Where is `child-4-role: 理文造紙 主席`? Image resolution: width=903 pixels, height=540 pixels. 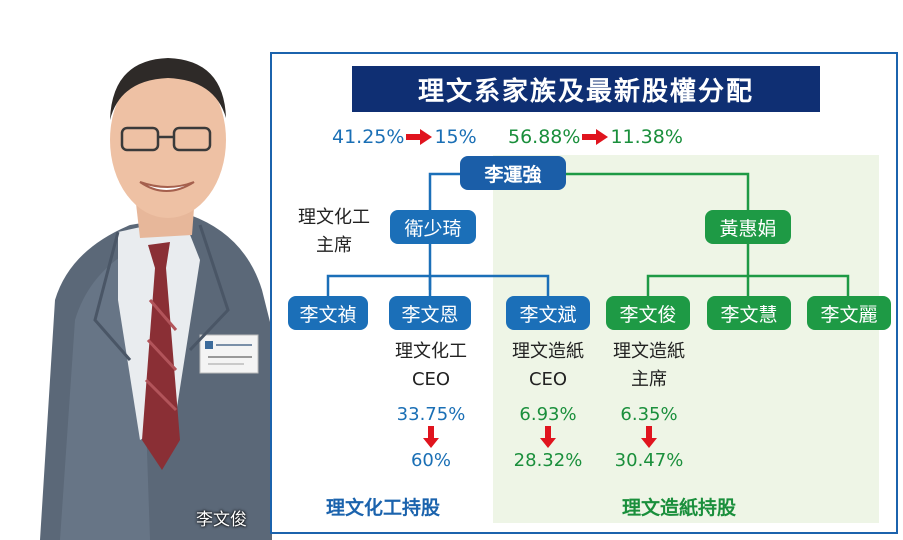
child-4-role: 理文造紙 主席 is located at coordinates (649, 366).